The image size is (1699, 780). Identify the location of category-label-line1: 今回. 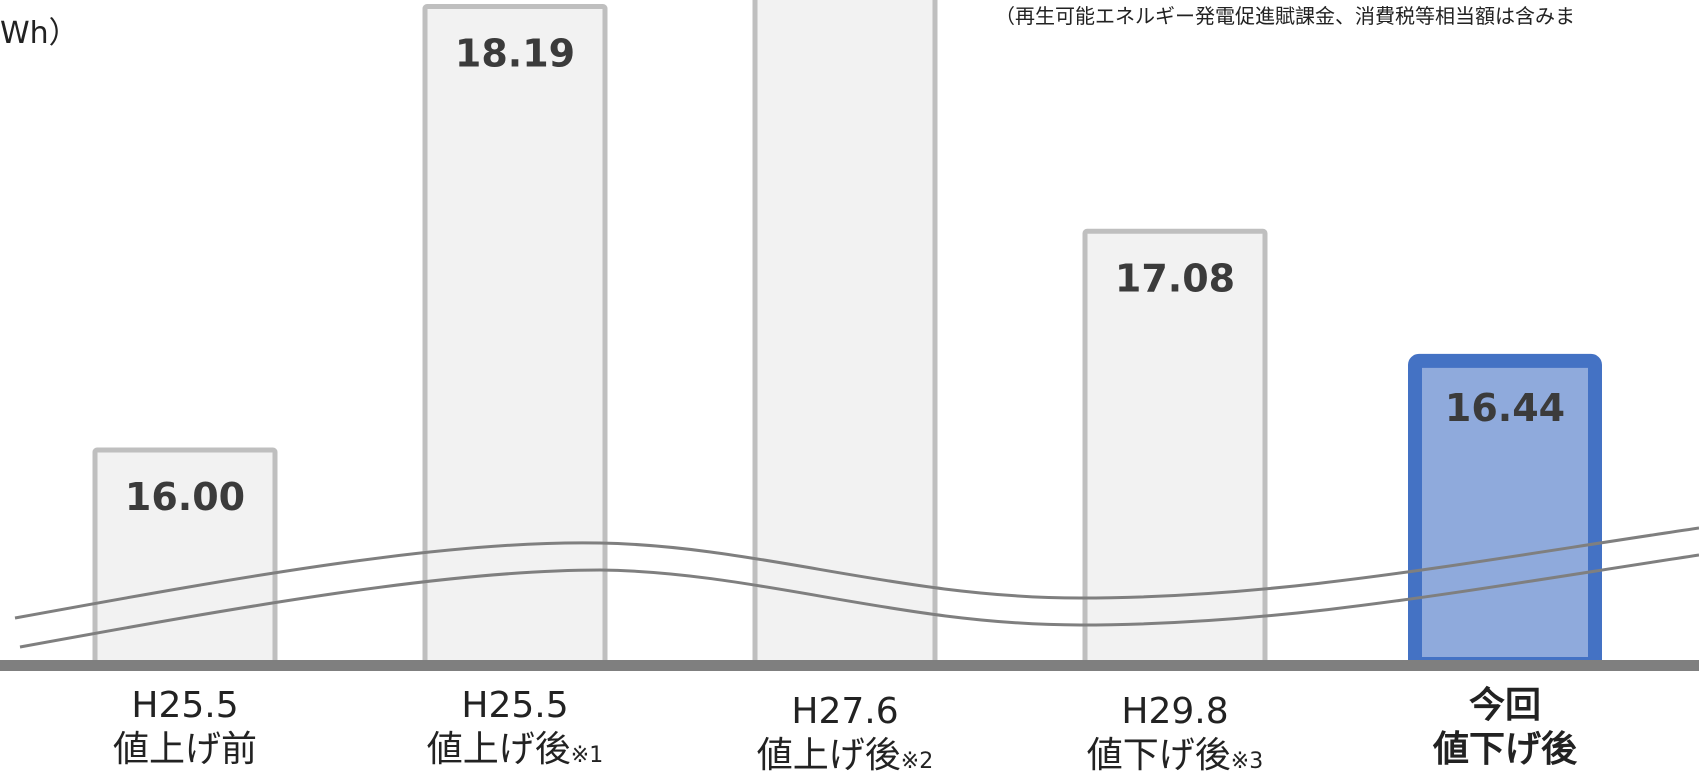
(1504, 705).